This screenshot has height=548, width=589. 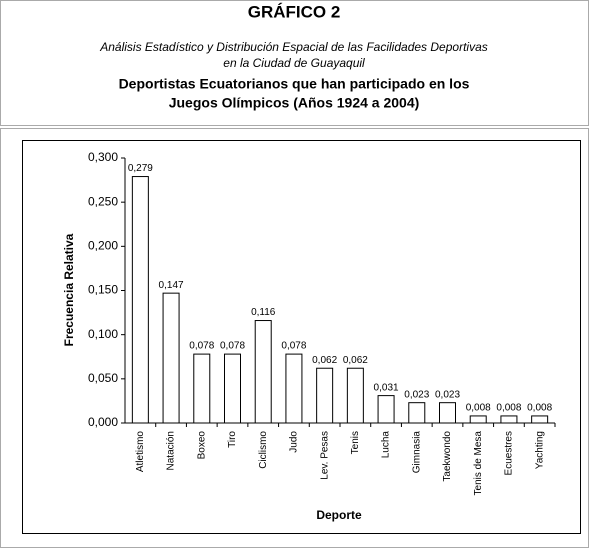 I want to click on y-tick-label: 0,250, so click(x=103, y=201).